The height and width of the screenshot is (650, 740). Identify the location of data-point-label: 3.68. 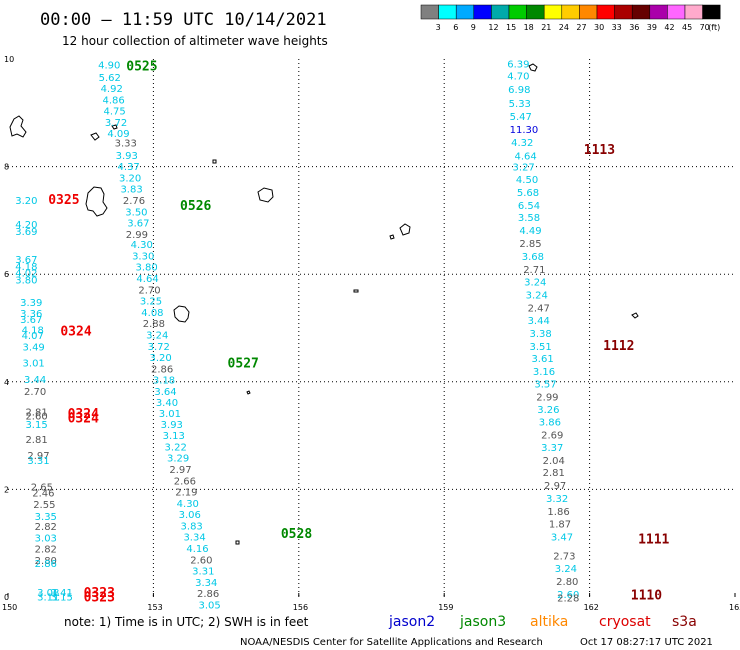
(533, 257).